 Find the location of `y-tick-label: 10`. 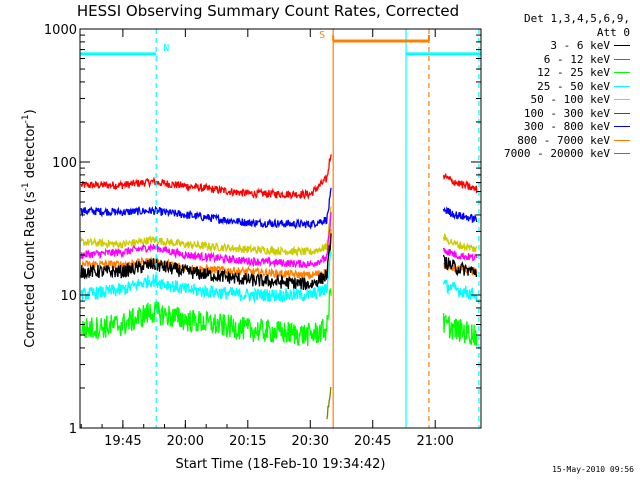

y-tick-label: 10 is located at coordinates (68, 296).